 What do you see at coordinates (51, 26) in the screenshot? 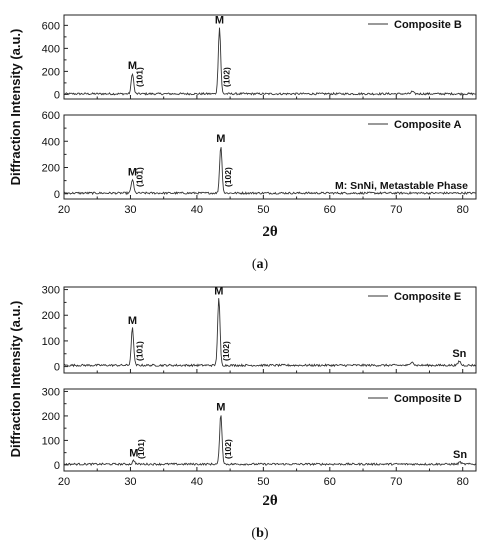
I see `group-a-composite-b-ytick-label: 600` at bounding box center [51, 26].